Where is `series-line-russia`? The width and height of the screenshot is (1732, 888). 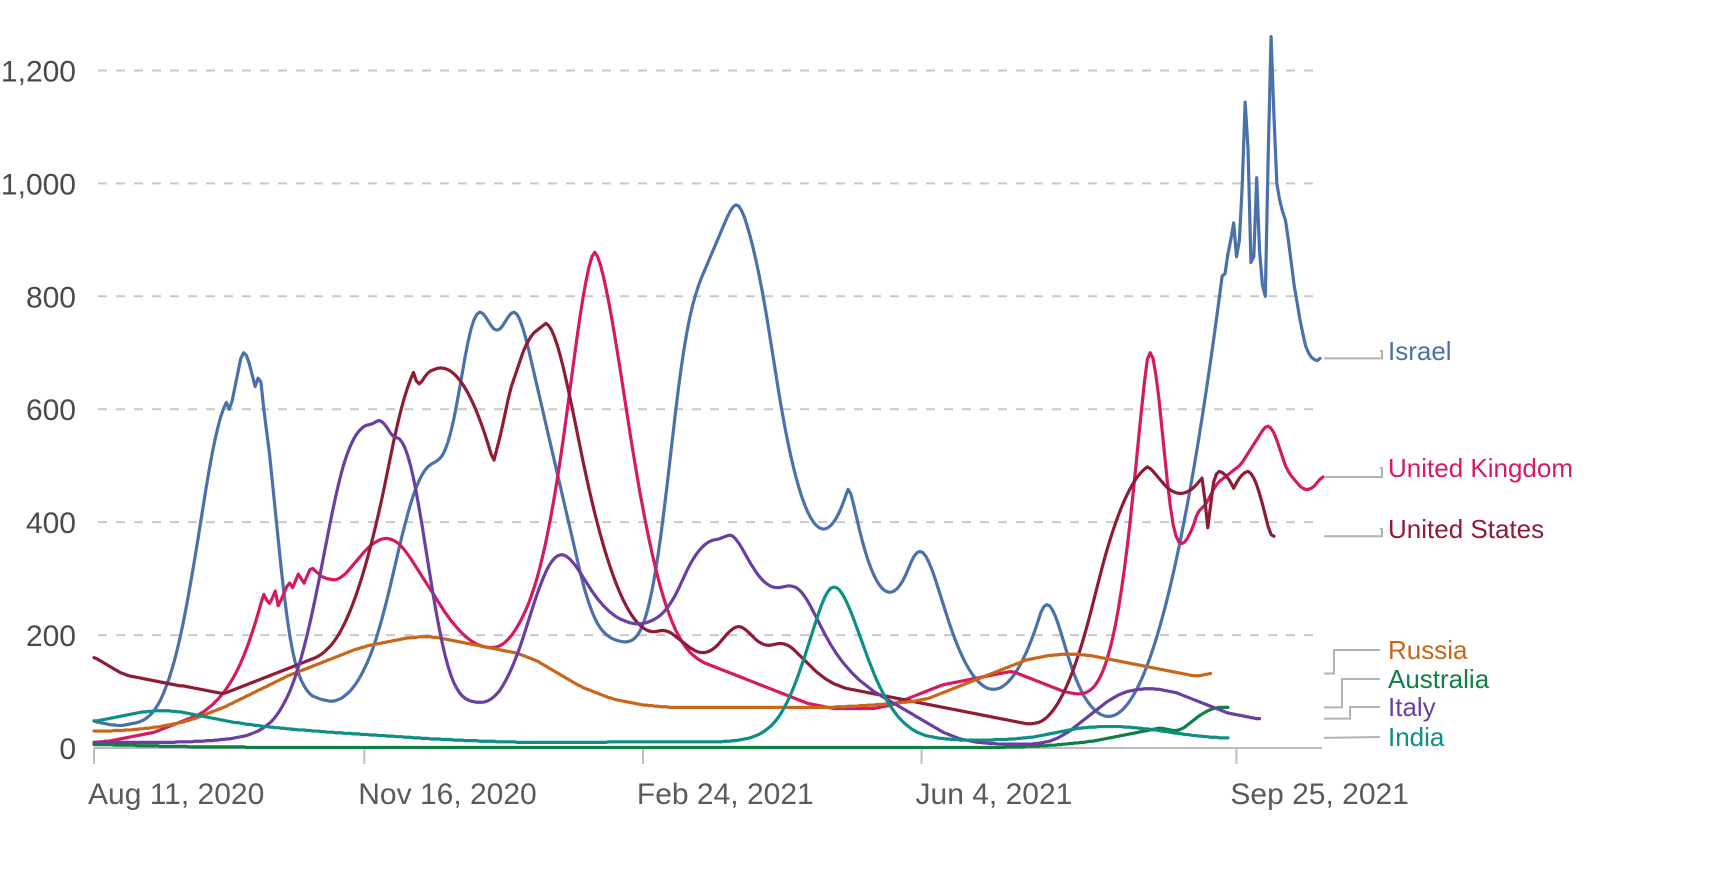
series-line-russia is located at coordinates (652, 684).